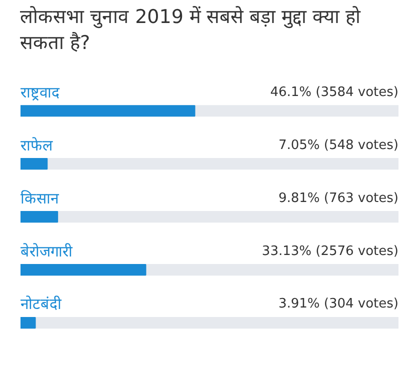 This screenshot has height=365, width=414. Describe the element at coordinates (338, 198) in the screenshot. I see `data-label: 9.81% (763 votes)` at that location.